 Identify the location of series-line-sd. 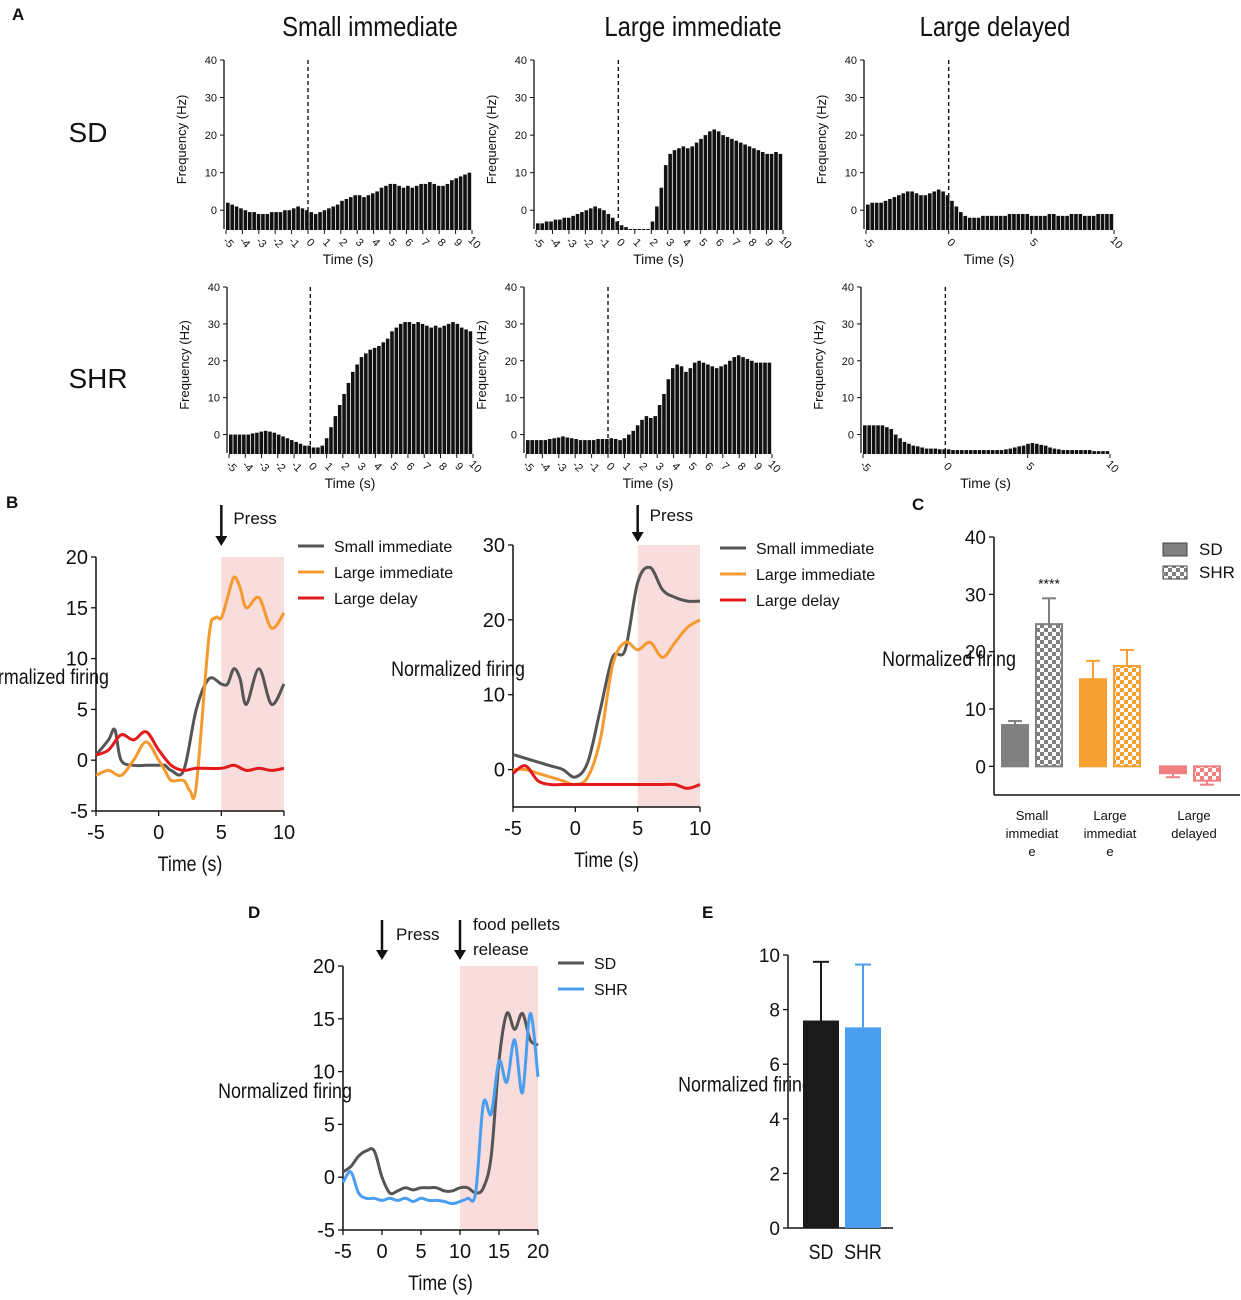
(440, 1103).